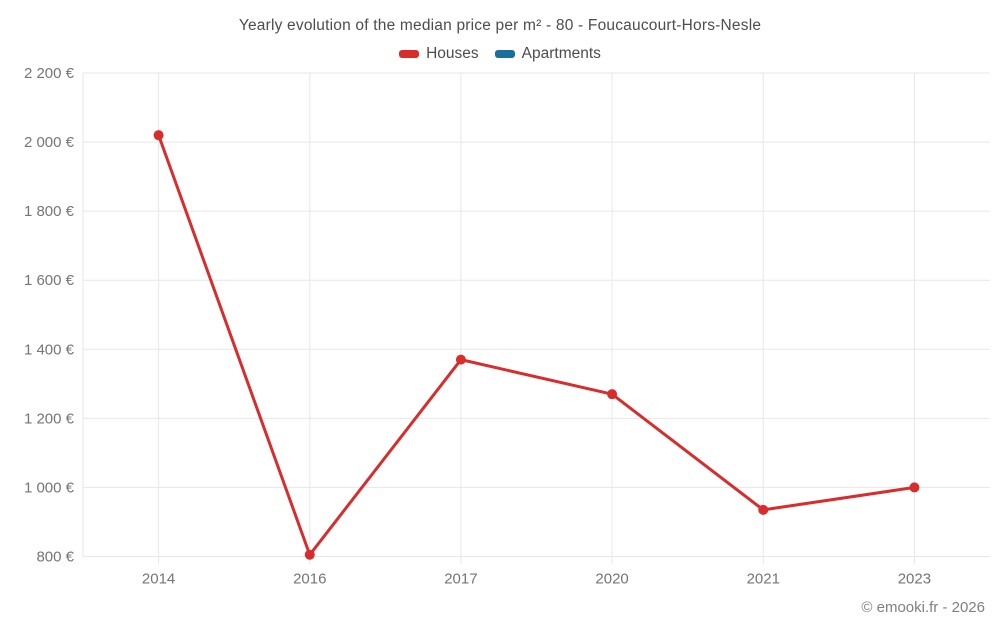  Describe the element at coordinates (49, 73) in the screenshot. I see `y-axis-label: 2 200 €` at that location.